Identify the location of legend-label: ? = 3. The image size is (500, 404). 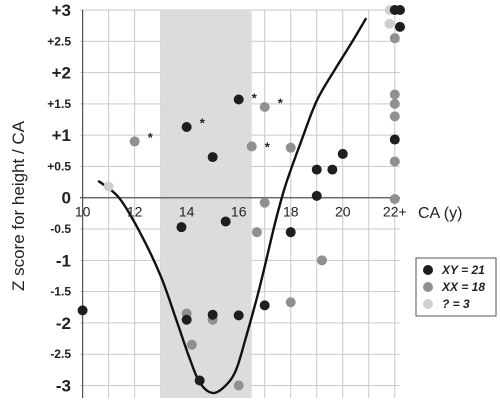
(456, 304).